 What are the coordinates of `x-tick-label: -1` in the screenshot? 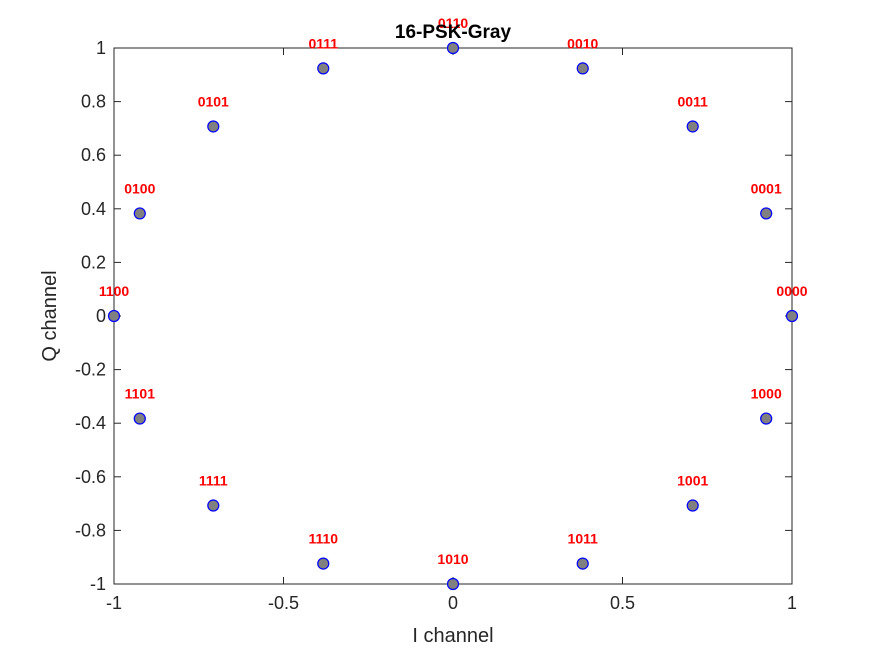 It's located at (114, 603).